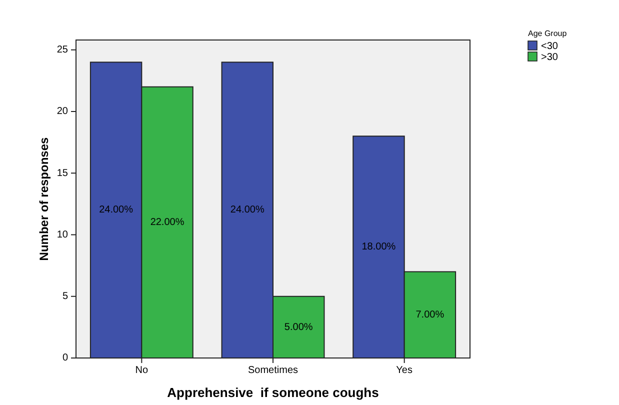 Image resolution: width=619 pixels, height=405 pixels. What do you see at coordinates (379, 247) in the screenshot?
I see `data-label: 18.00%` at bounding box center [379, 247].